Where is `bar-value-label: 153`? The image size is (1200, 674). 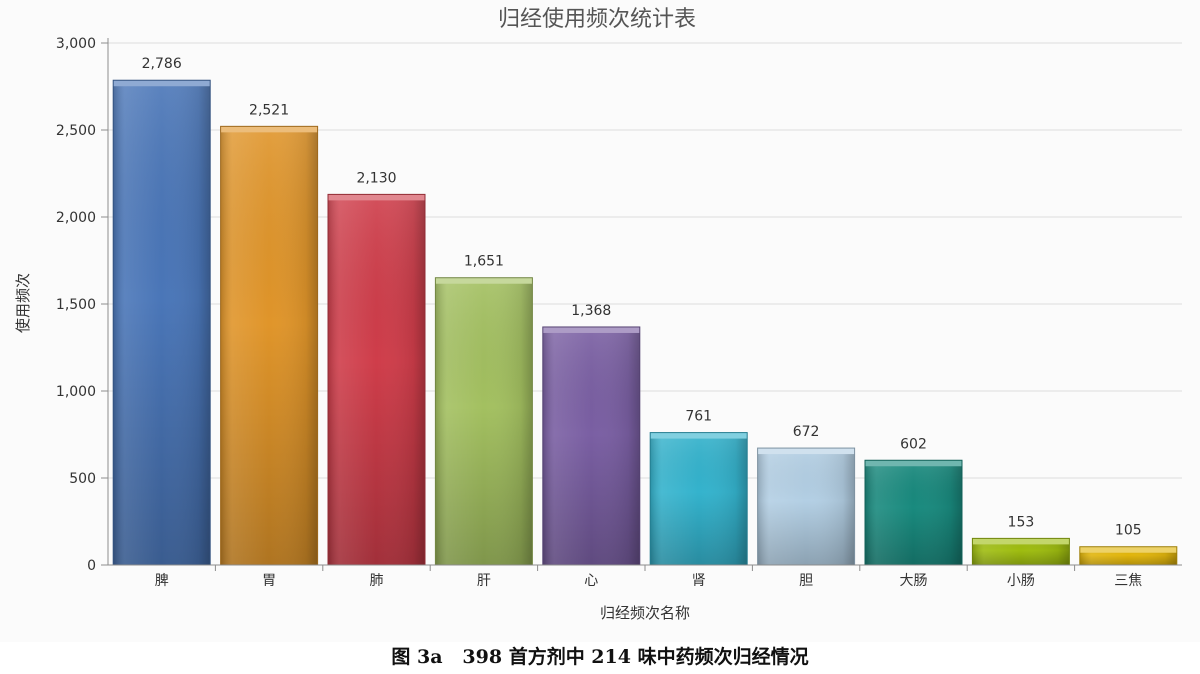 bar-value-label: 153 is located at coordinates (1021, 522).